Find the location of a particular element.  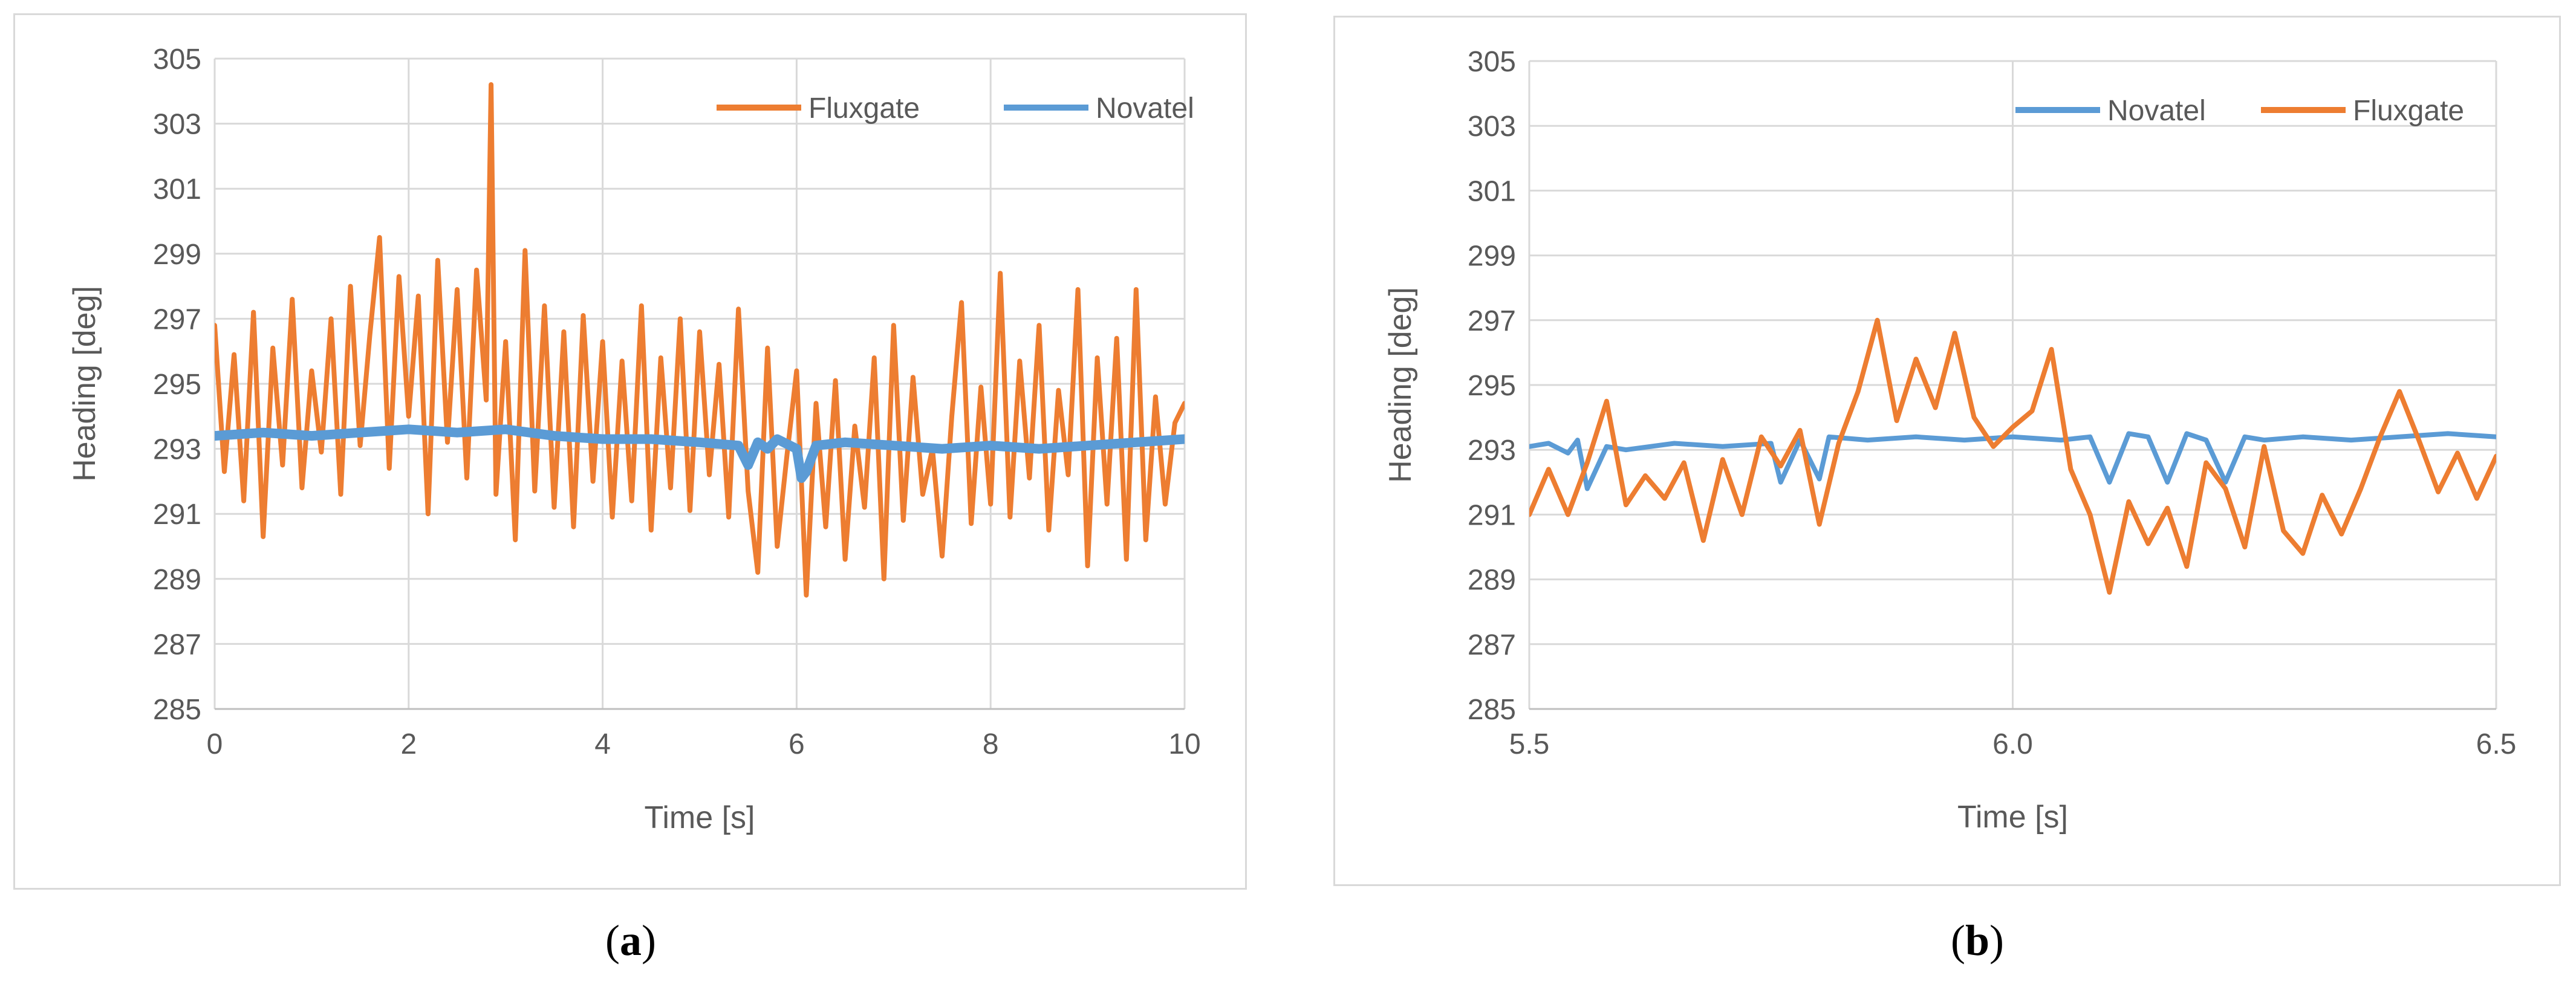

caption-a: (a) is located at coordinates (630, 941).